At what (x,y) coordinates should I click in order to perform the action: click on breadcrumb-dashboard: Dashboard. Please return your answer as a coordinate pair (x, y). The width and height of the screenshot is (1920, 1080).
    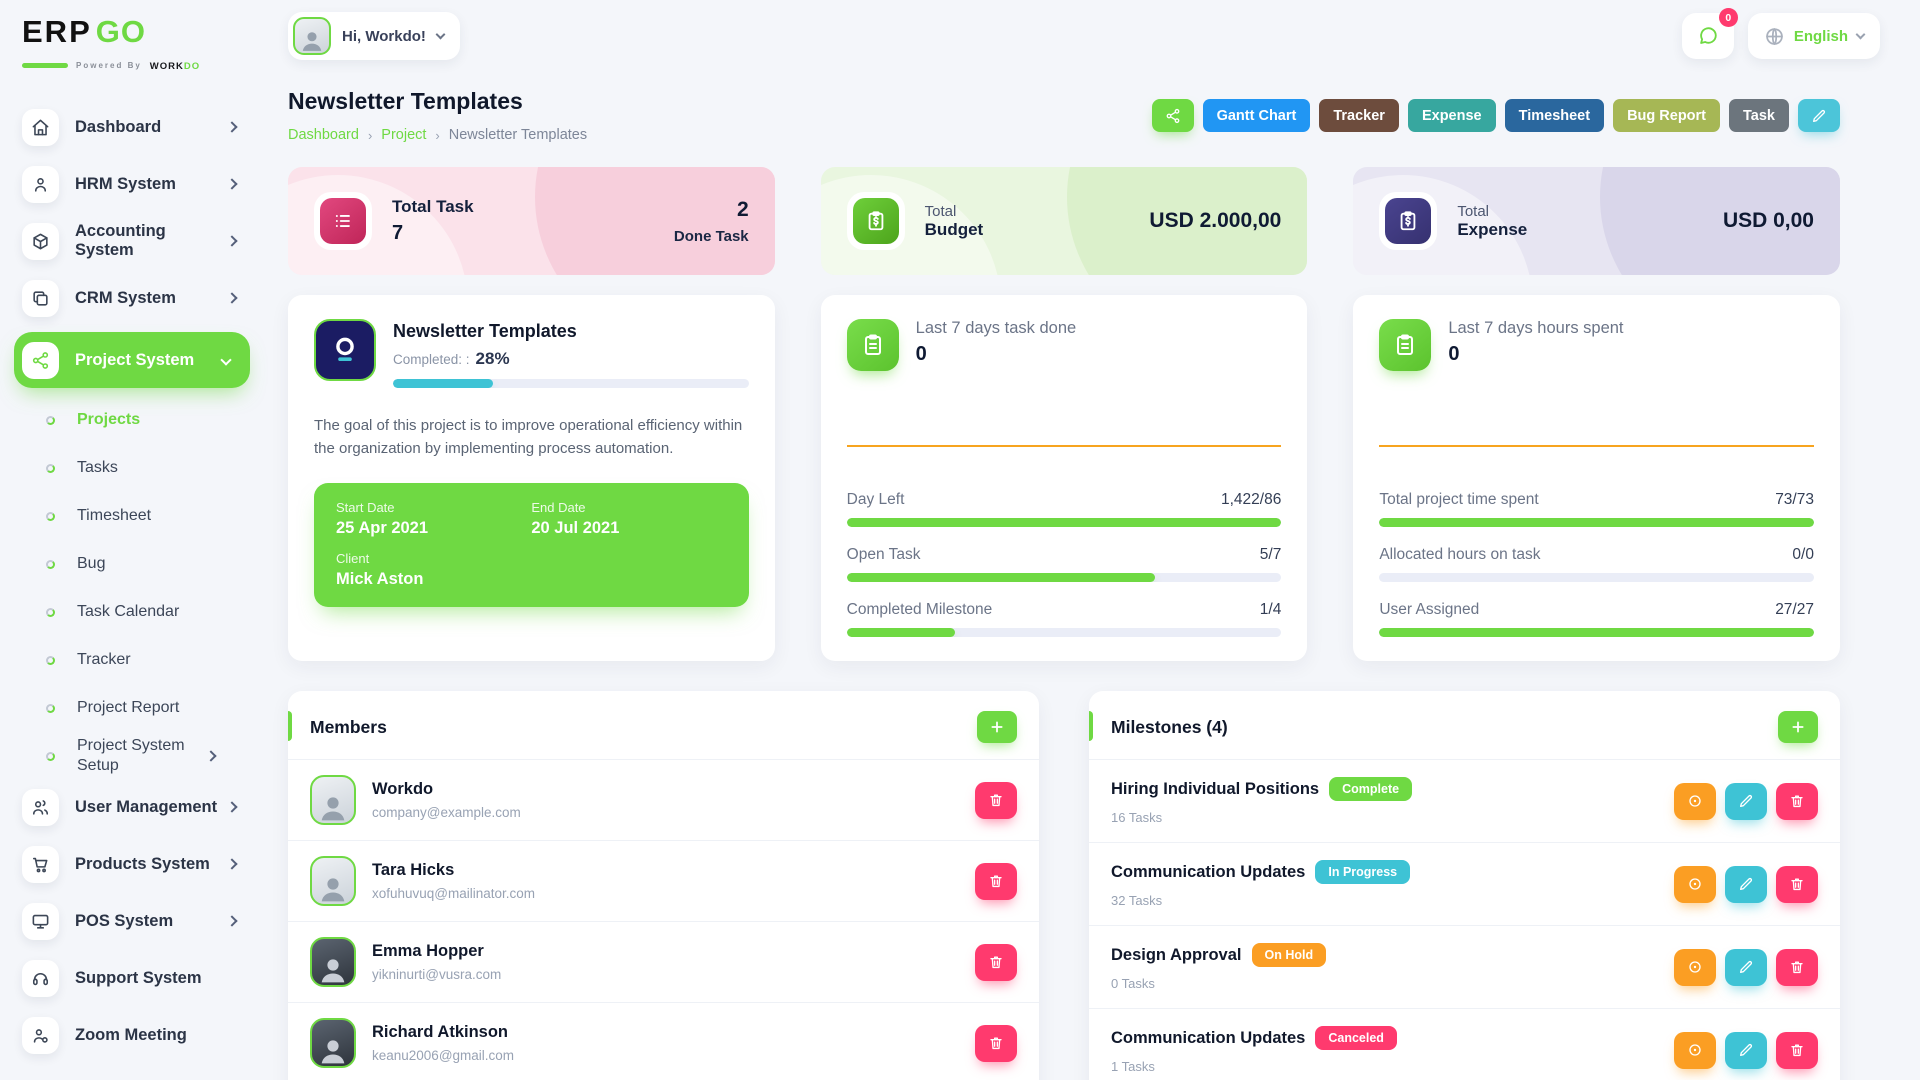
    Looking at the image, I should click on (323, 135).